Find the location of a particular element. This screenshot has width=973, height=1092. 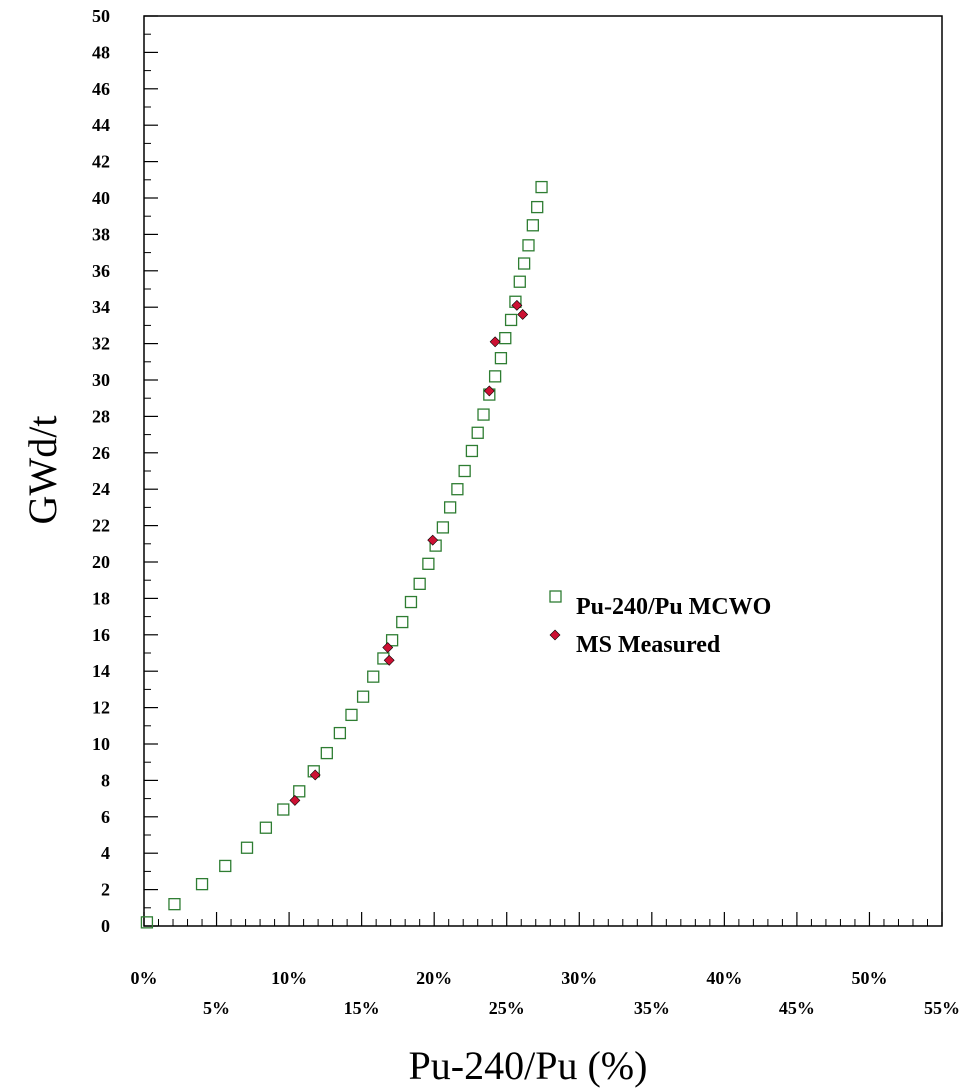

legend-marker-ms is located at coordinates (555, 635).